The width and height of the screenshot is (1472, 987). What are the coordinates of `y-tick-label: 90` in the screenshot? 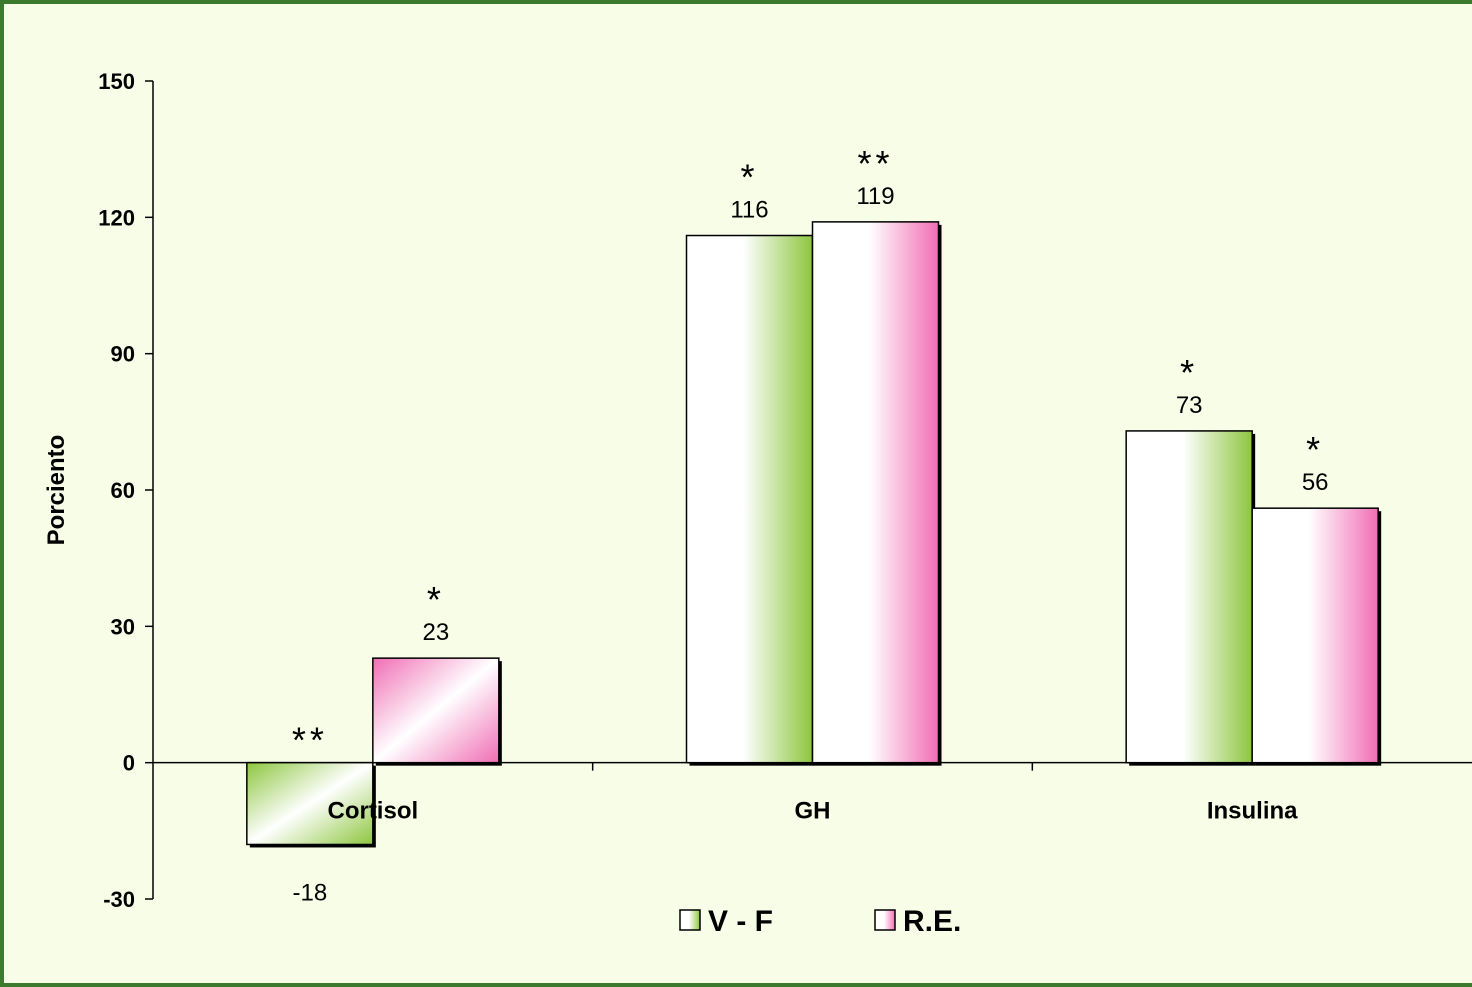 It's located at (123, 354).